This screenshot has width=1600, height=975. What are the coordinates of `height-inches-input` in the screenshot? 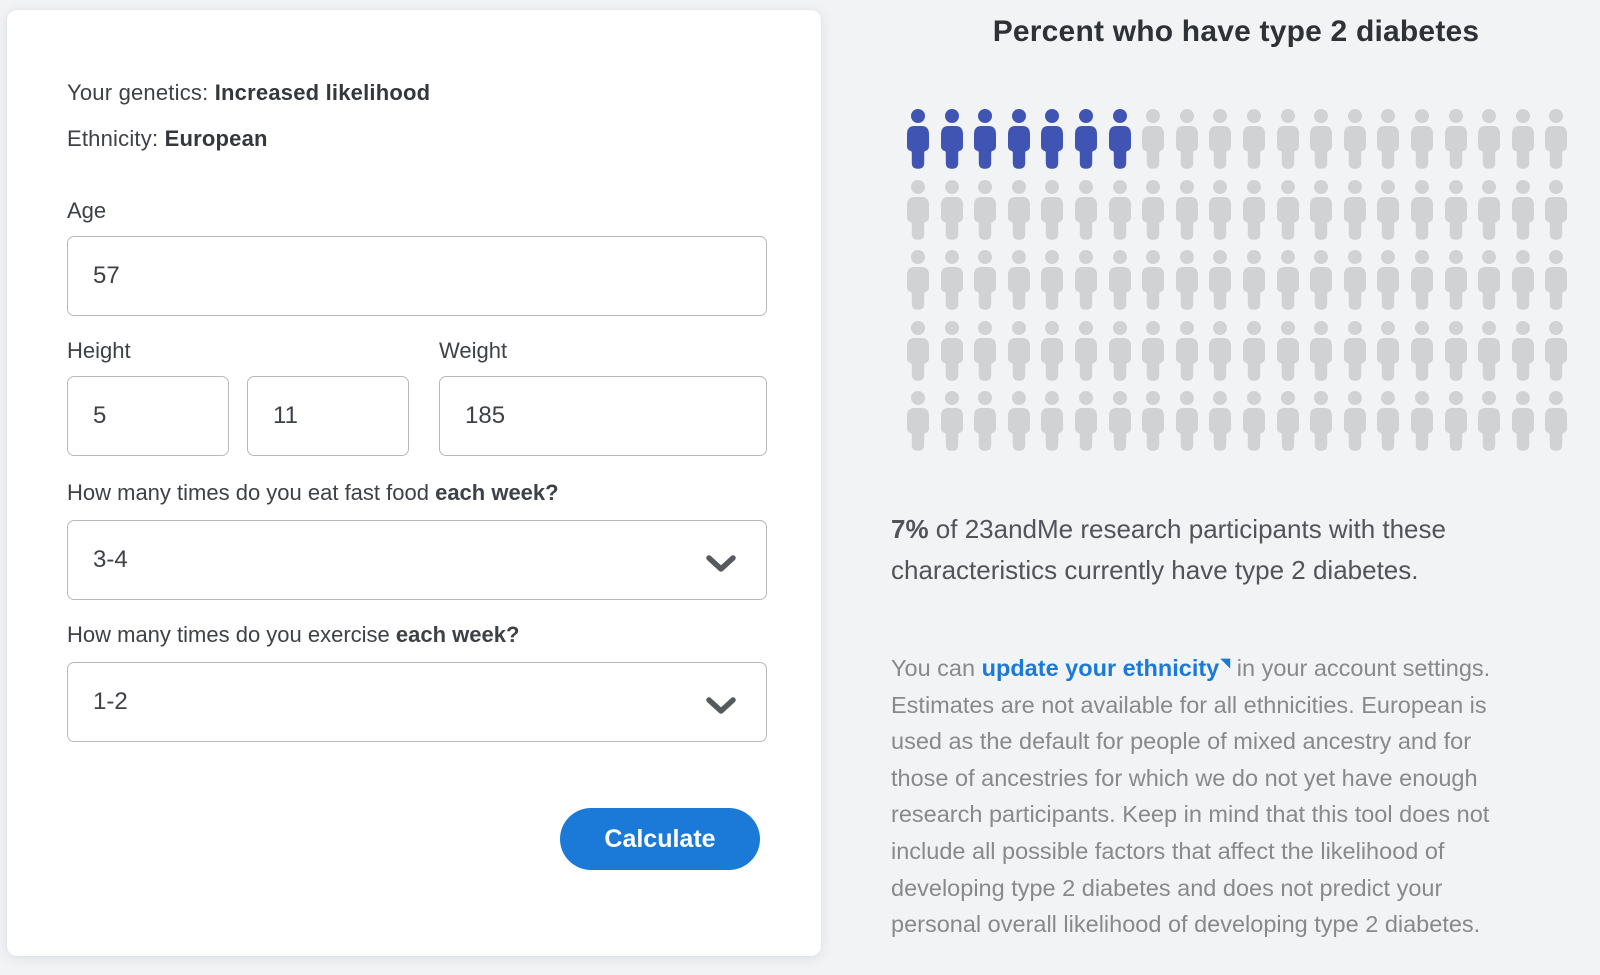 It's located at (328, 416).